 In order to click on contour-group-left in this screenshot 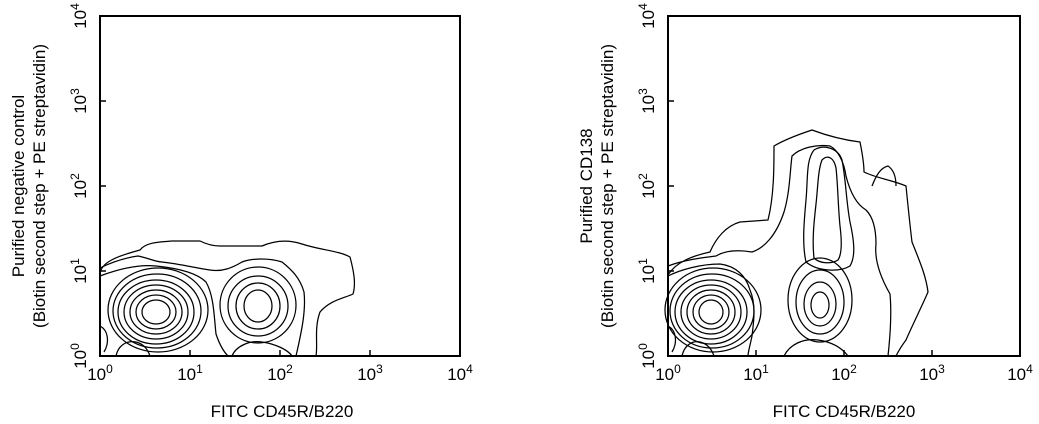, I will do `click(227, 298)`.